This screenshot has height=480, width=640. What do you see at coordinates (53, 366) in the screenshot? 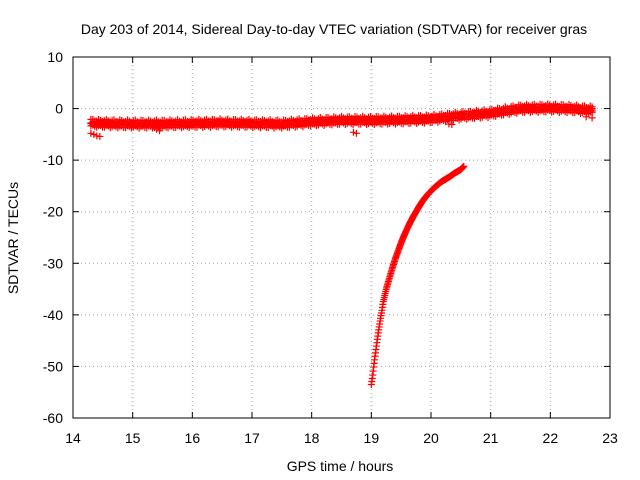
I see `y-tick-label: -50` at bounding box center [53, 366].